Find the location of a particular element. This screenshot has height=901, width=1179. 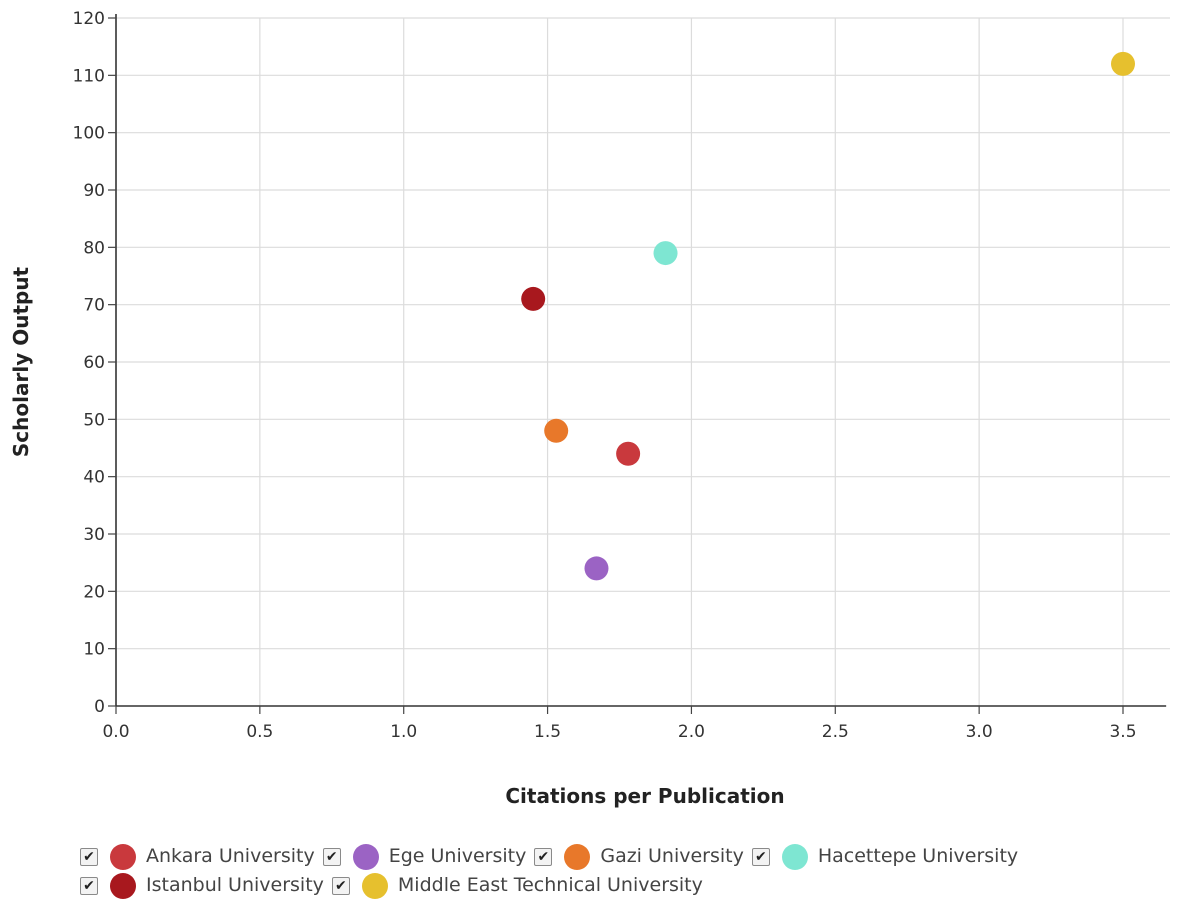

y-tick-label: 90 is located at coordinates (94, 191).